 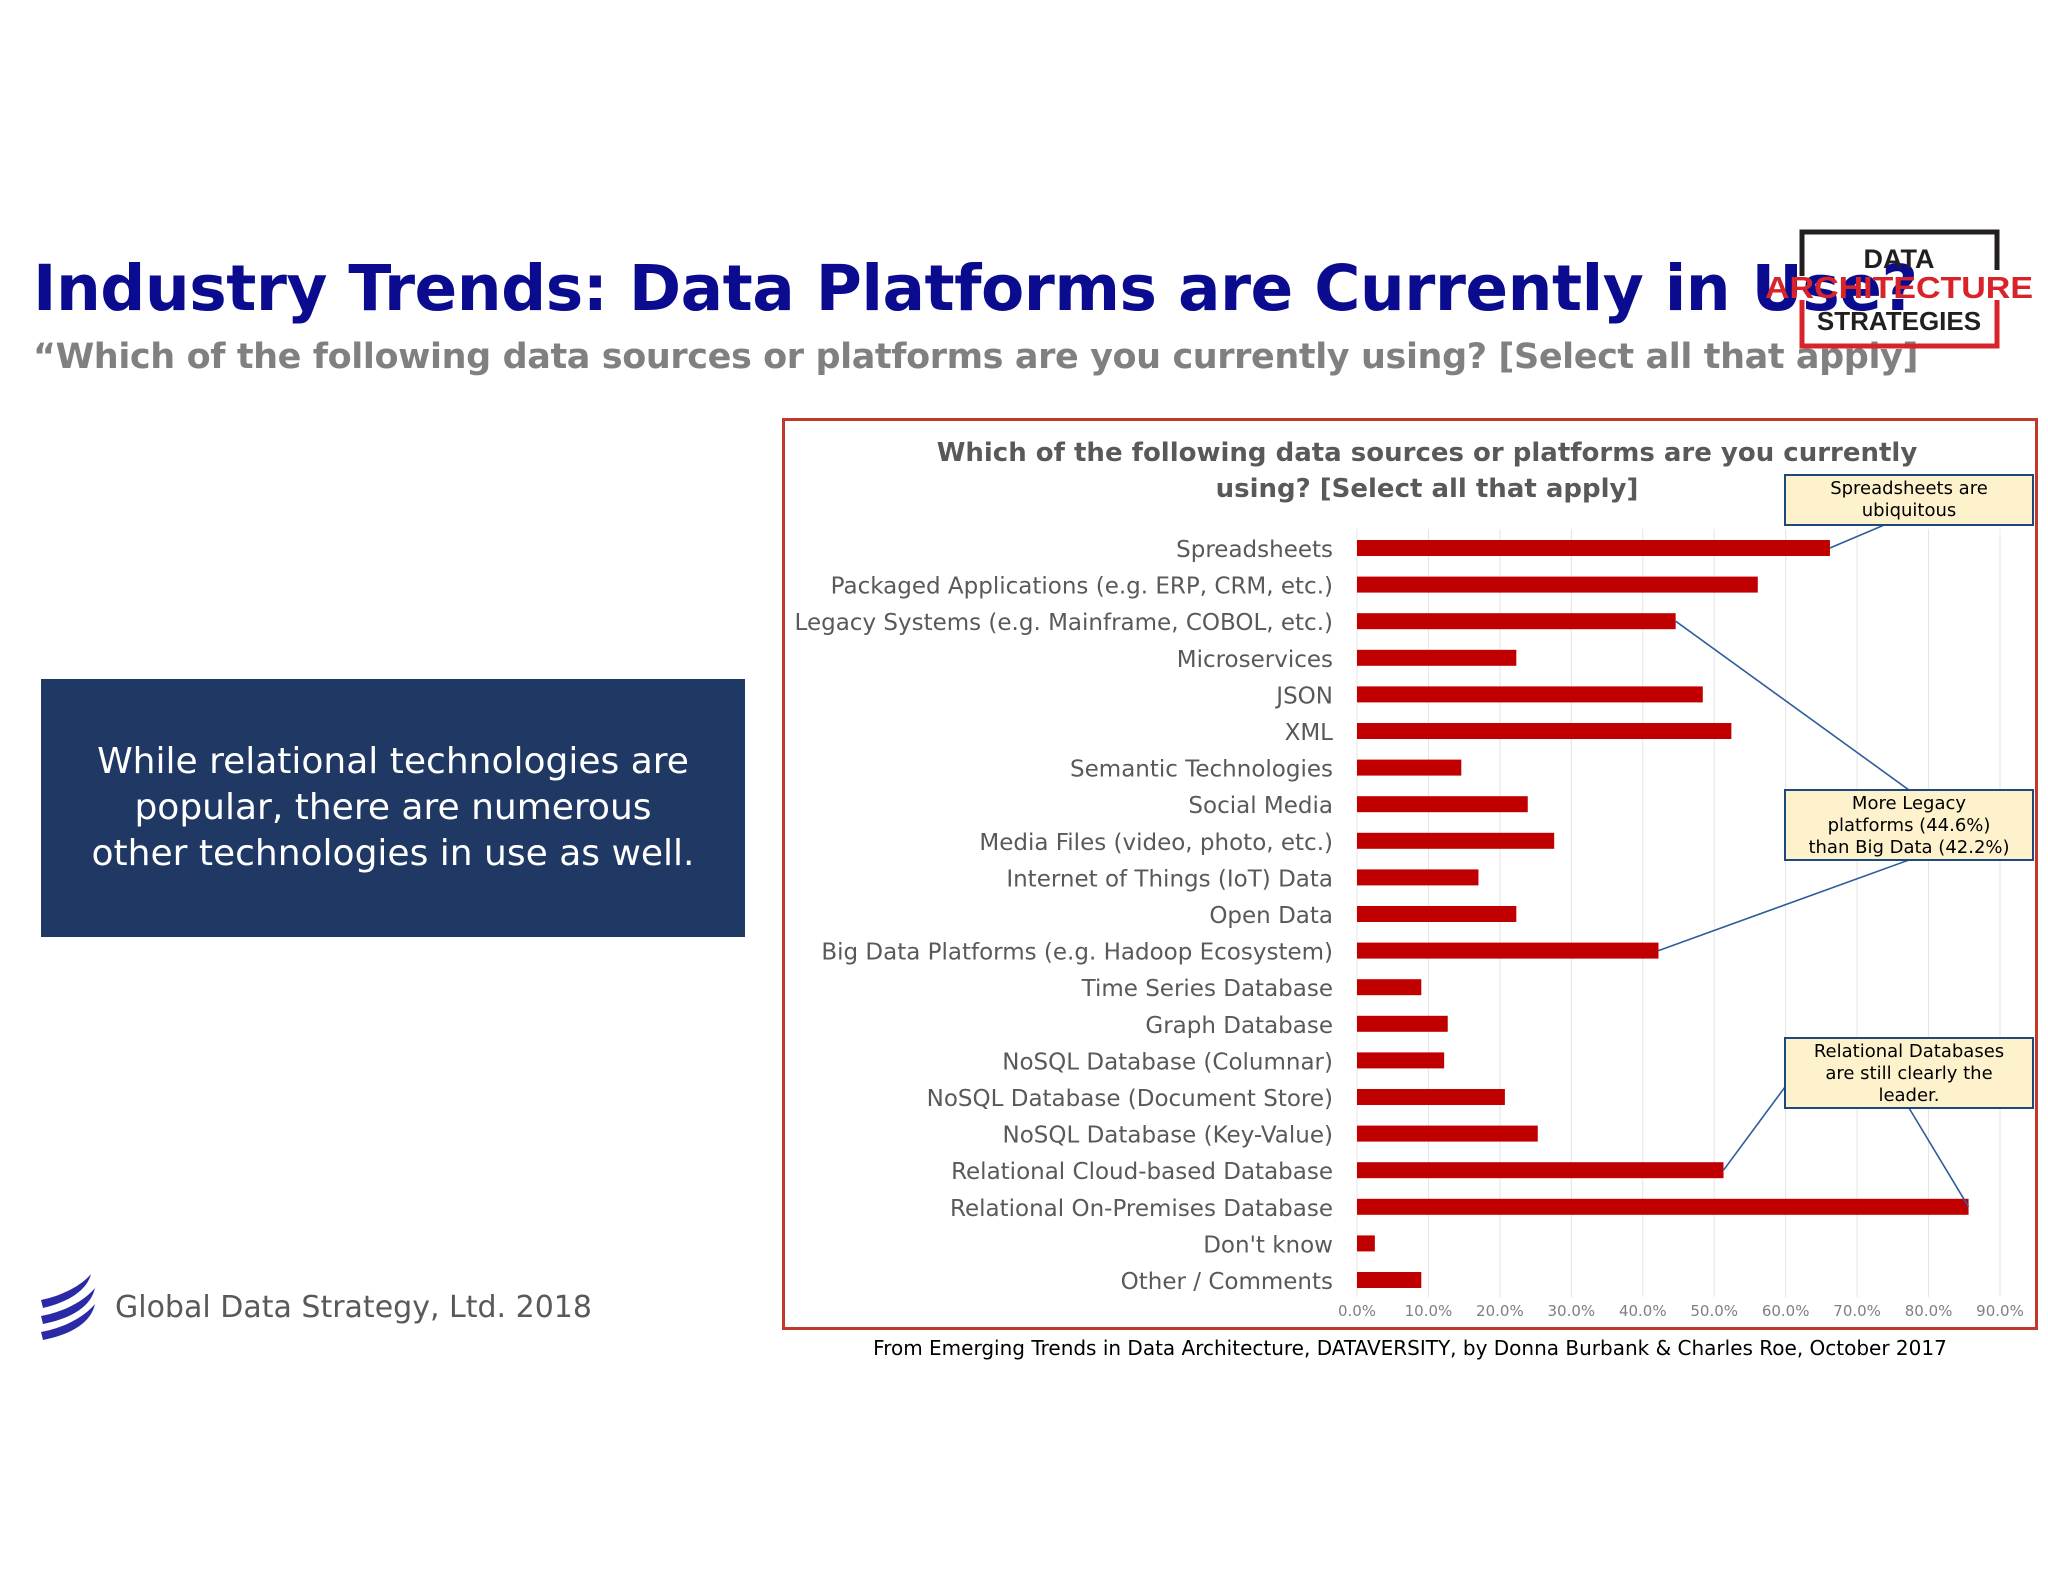 What do you see at coordinates (1141, 1209) in the screenshot?
I see `category-label: Relational On-Premises Database` at bounding box center [1141, 1209].